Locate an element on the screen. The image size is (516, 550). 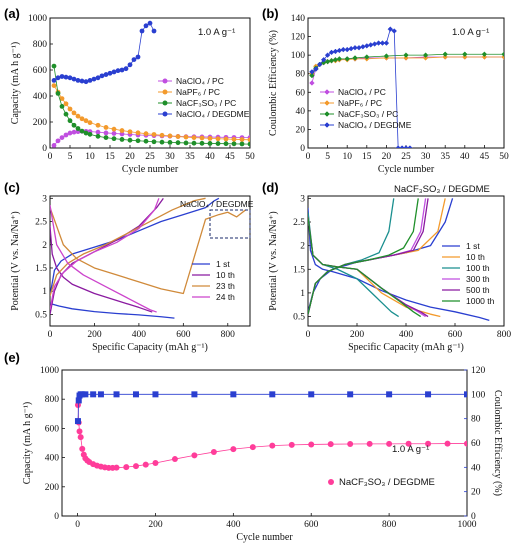
x-tick-label: 15 is located at coordinates (110, 157).